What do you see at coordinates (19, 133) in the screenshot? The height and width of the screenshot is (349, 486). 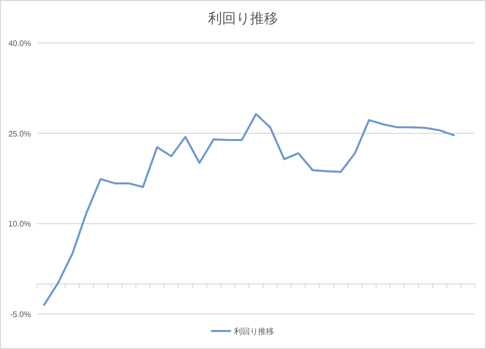 I see `y-tick-label: 25.0%` at bounding box center [19, 133].